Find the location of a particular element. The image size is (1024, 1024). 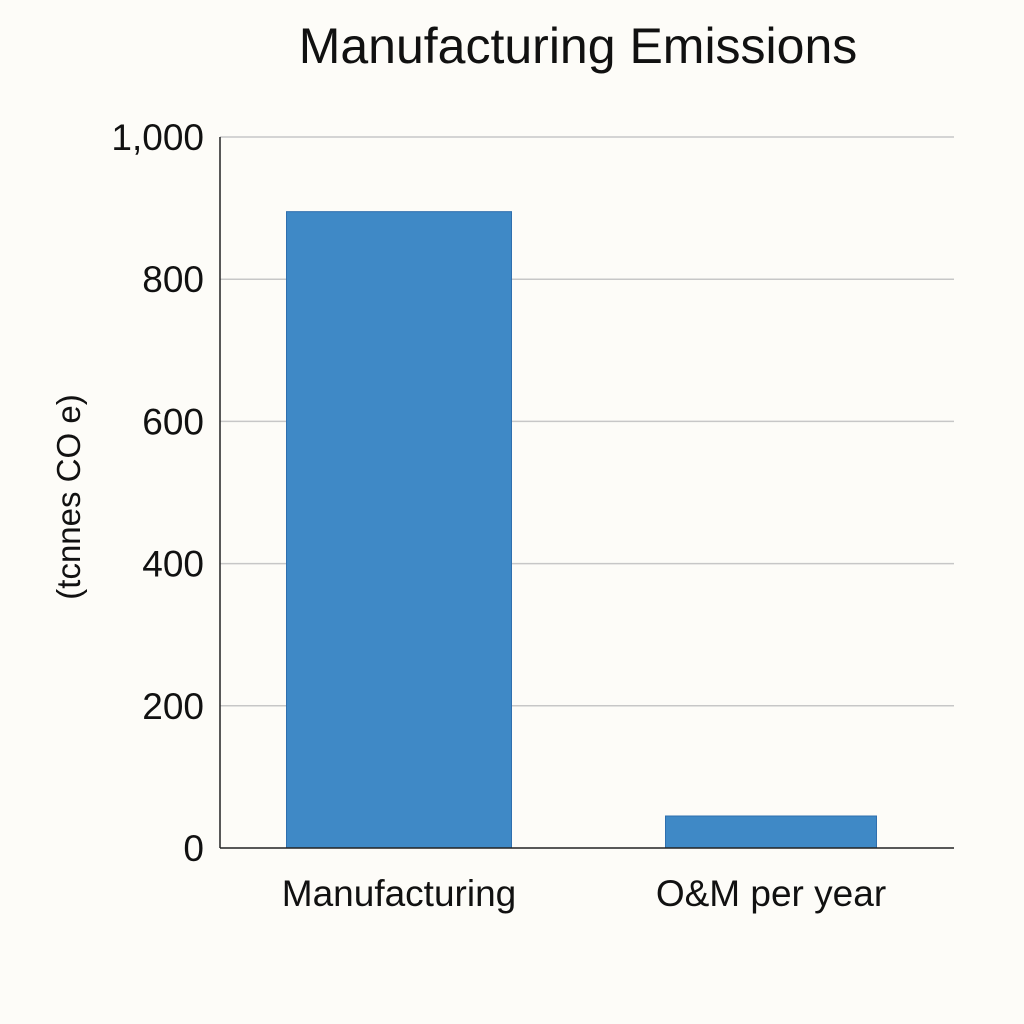

bar-om-per-year is located at coordinates (771, 832).